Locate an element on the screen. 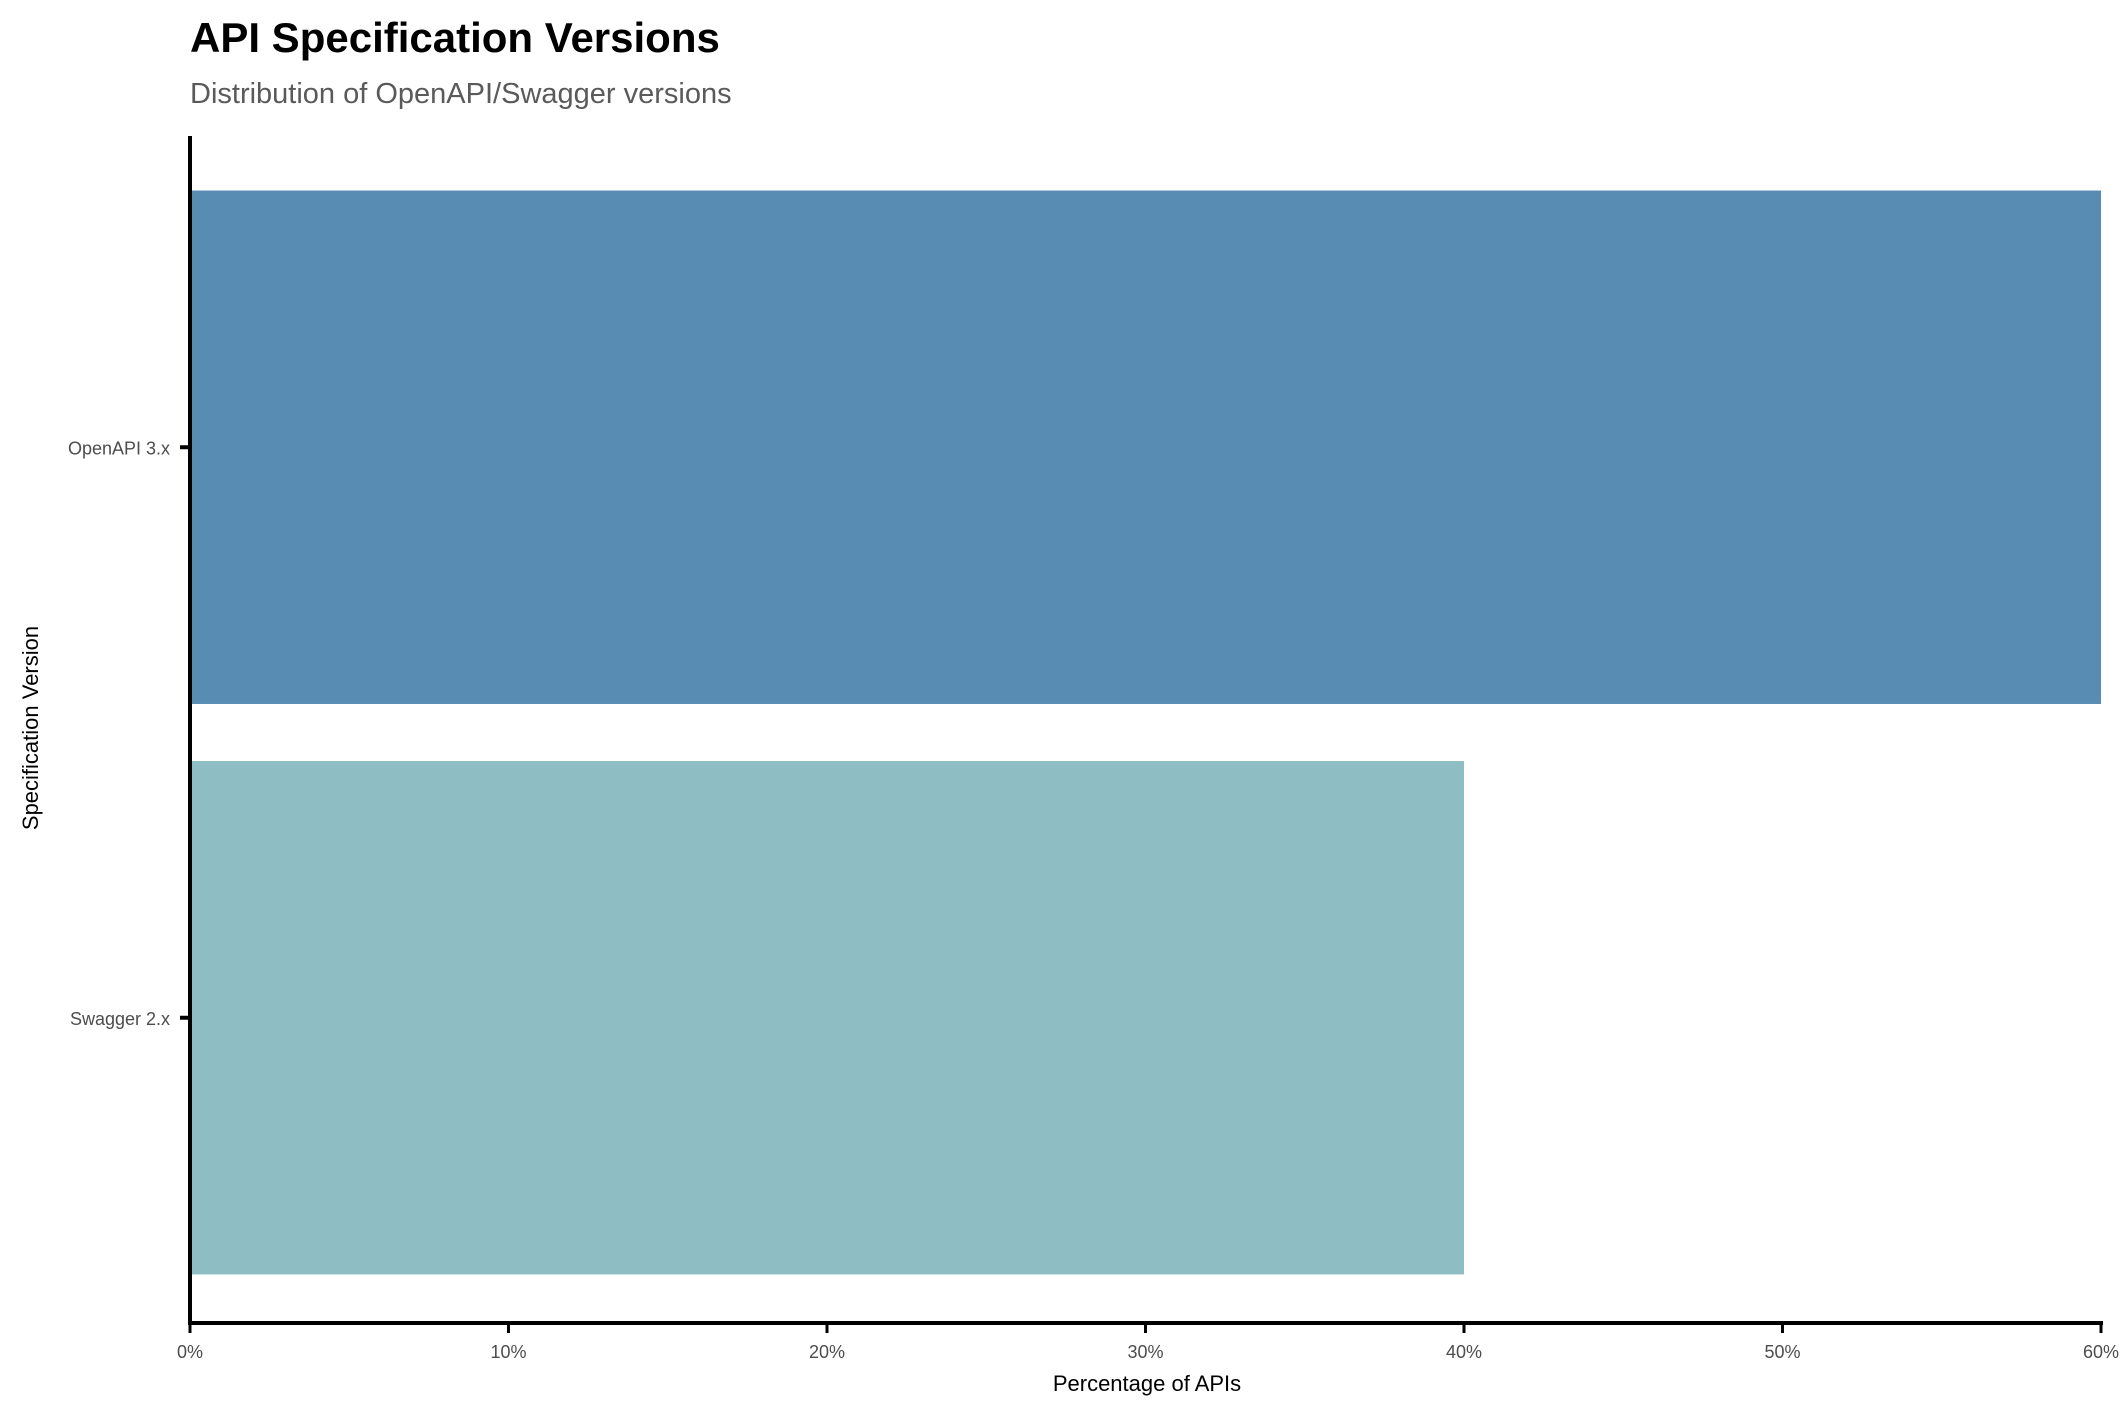 The width and height of the screenshot is (2125, 1417). x-tick-label-60: 60% is located at coordinates (2101, 1352).